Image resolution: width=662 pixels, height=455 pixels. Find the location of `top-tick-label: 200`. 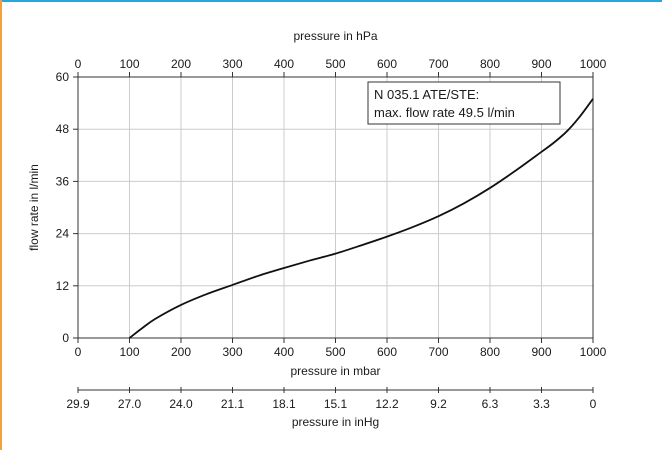

top-tick-label: 200 is located at coordinates (181, 64).